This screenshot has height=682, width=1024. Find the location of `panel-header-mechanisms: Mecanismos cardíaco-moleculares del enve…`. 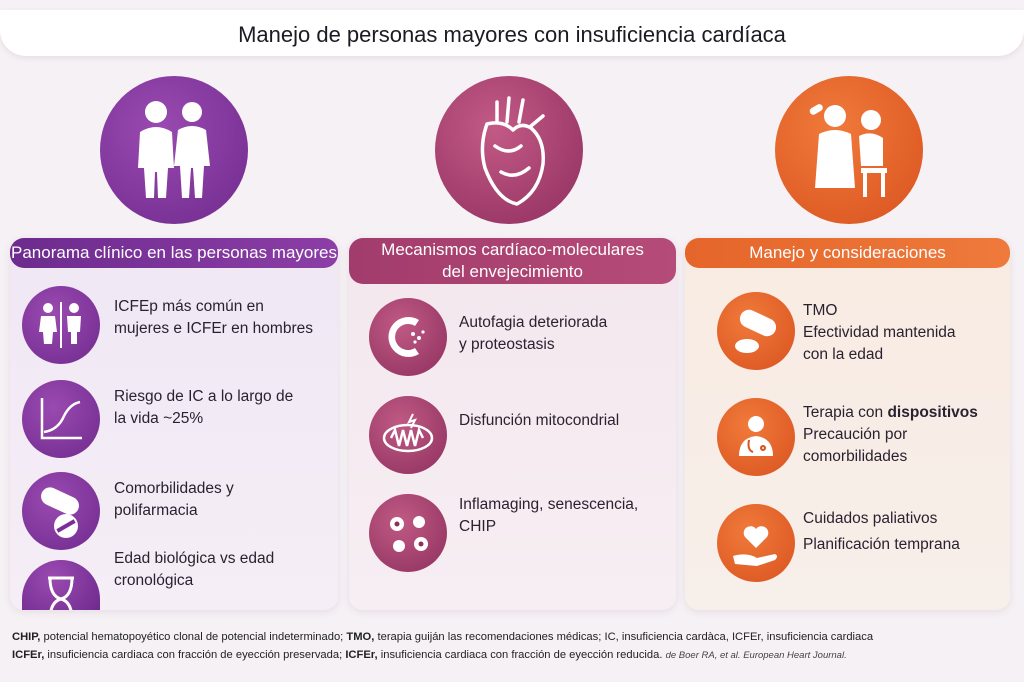

panel-header-mechanisms: Mecanismos cardíaco-moleculares del enve… is located at coordinates (512, 261).